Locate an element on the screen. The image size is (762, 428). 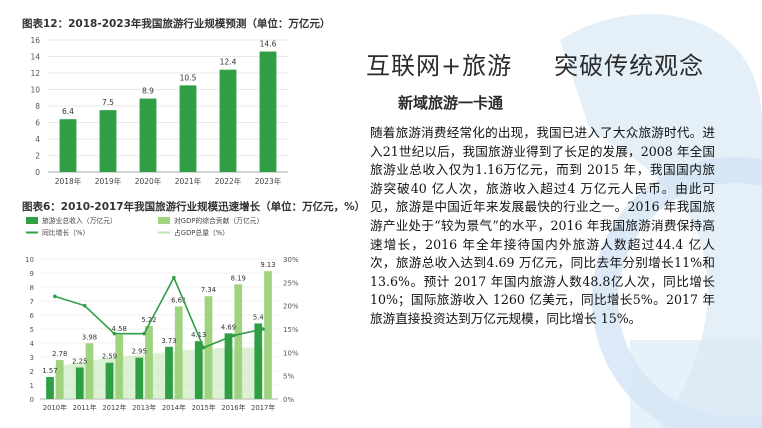
y-left-tick-label: 3 is located at coordinates (32, 358).